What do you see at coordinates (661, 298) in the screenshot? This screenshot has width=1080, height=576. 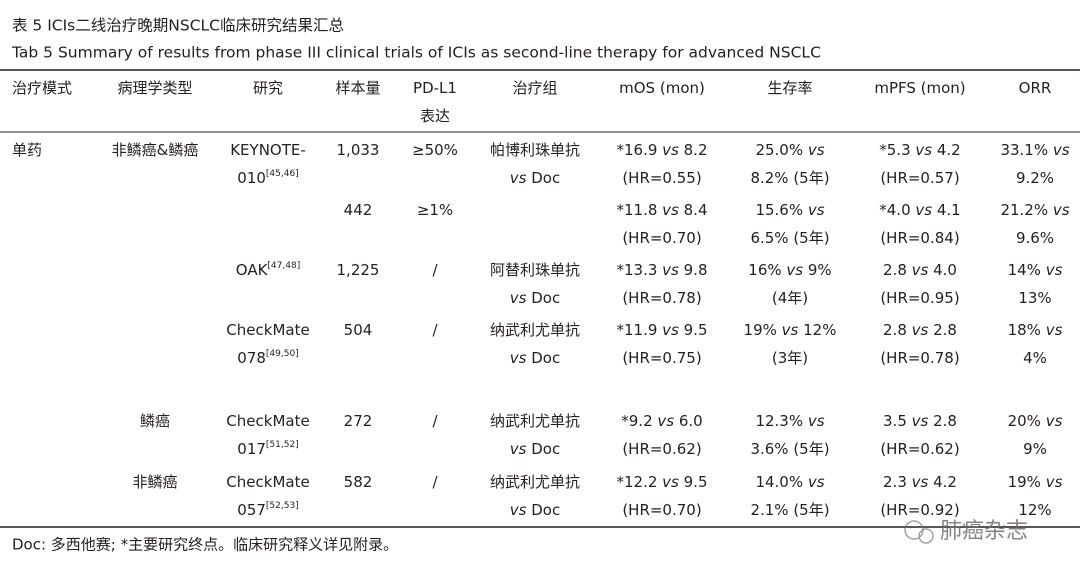 I see `mos-line: (HR=0.78)` at bounding box center [661, 298].